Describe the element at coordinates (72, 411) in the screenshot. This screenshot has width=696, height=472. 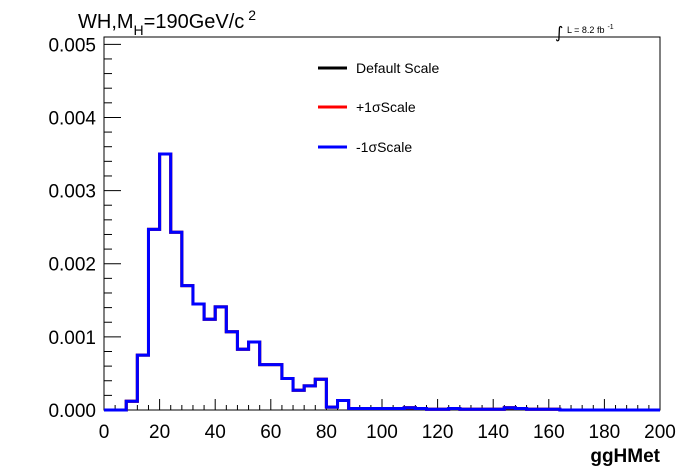
I see `y-tick-label: 0.000` at that location.